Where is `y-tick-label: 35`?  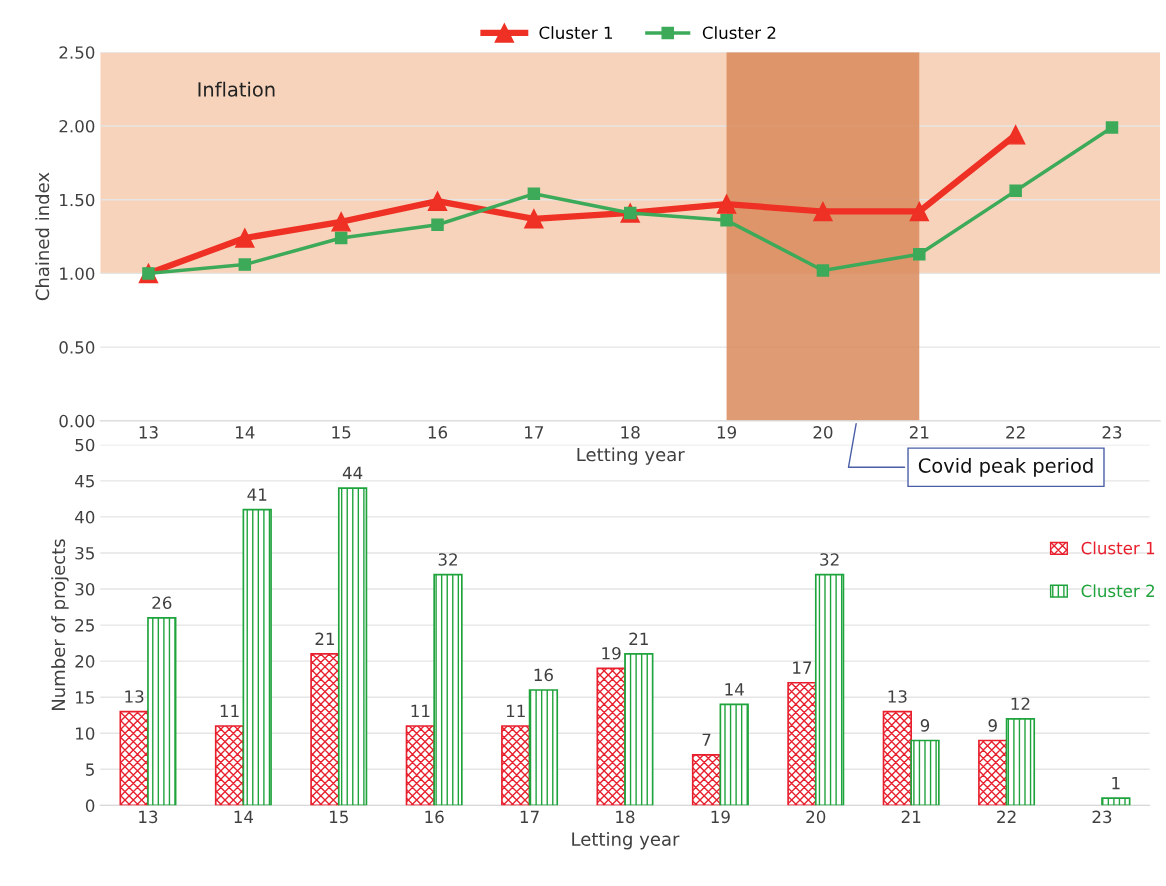
y-tick-label: 35 is located at coordinates (84, 553).